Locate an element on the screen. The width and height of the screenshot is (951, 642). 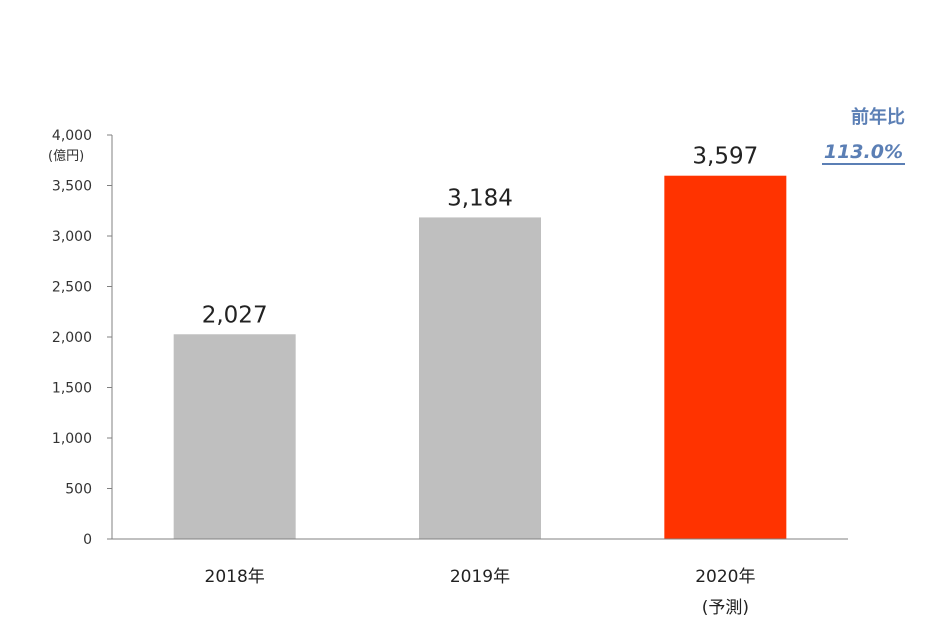
y-tick-label: 1,500 is located at coordinates (72, 389).